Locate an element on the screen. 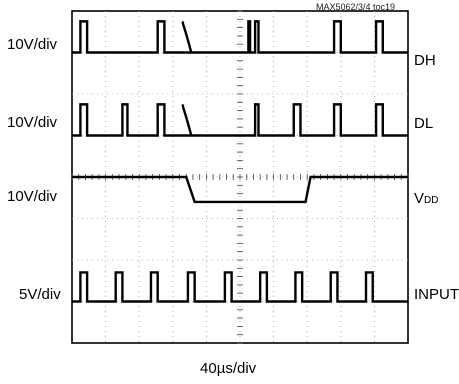 The image size is (459, 384). x-axis-label: 40µs/div is located at coordinates (228, 368).